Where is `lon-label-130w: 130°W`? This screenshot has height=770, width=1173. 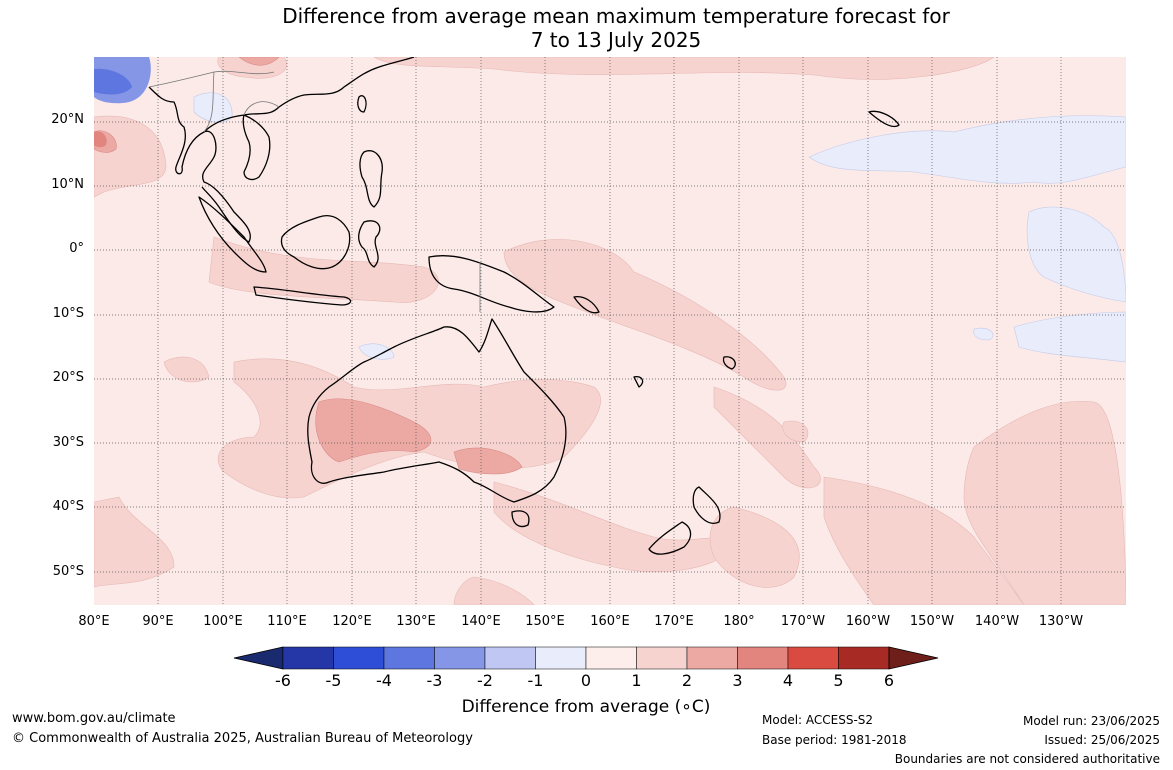
lon-label-130w: 130°W is located at coordinates (1061, 621).